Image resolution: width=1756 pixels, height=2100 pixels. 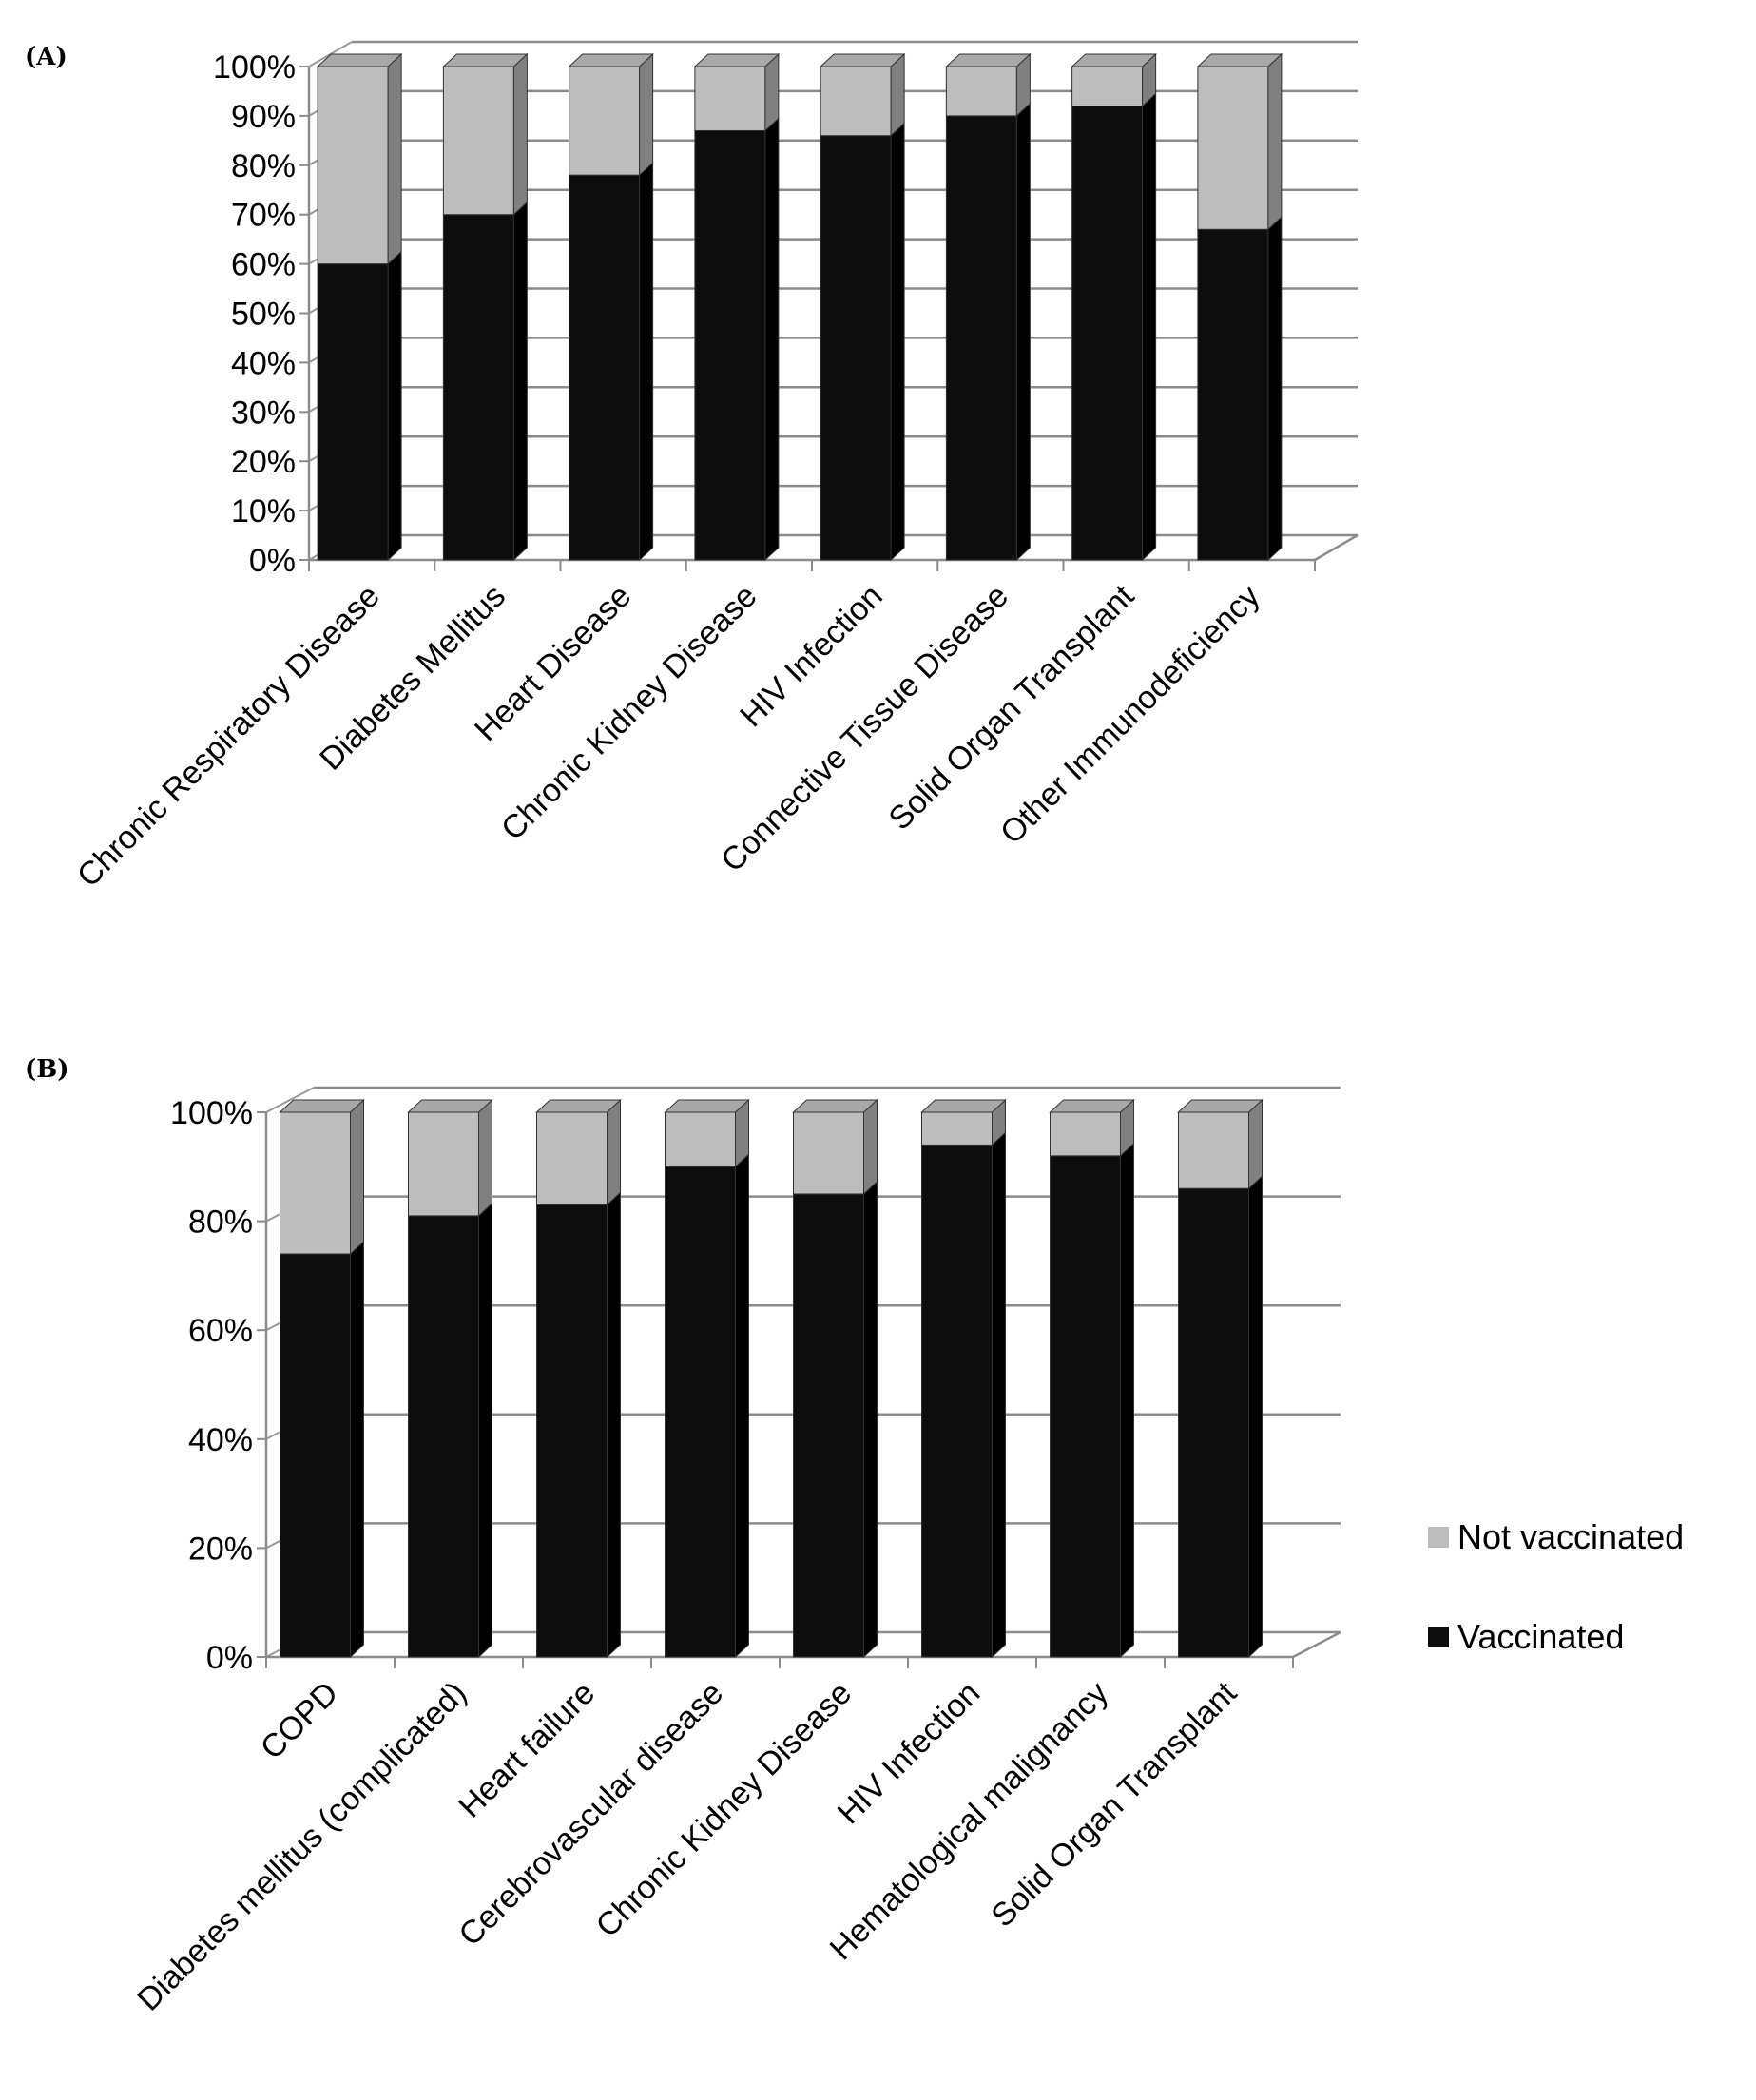 I want to click on y-tick-label: 0%, so click(x=230, y=1658).